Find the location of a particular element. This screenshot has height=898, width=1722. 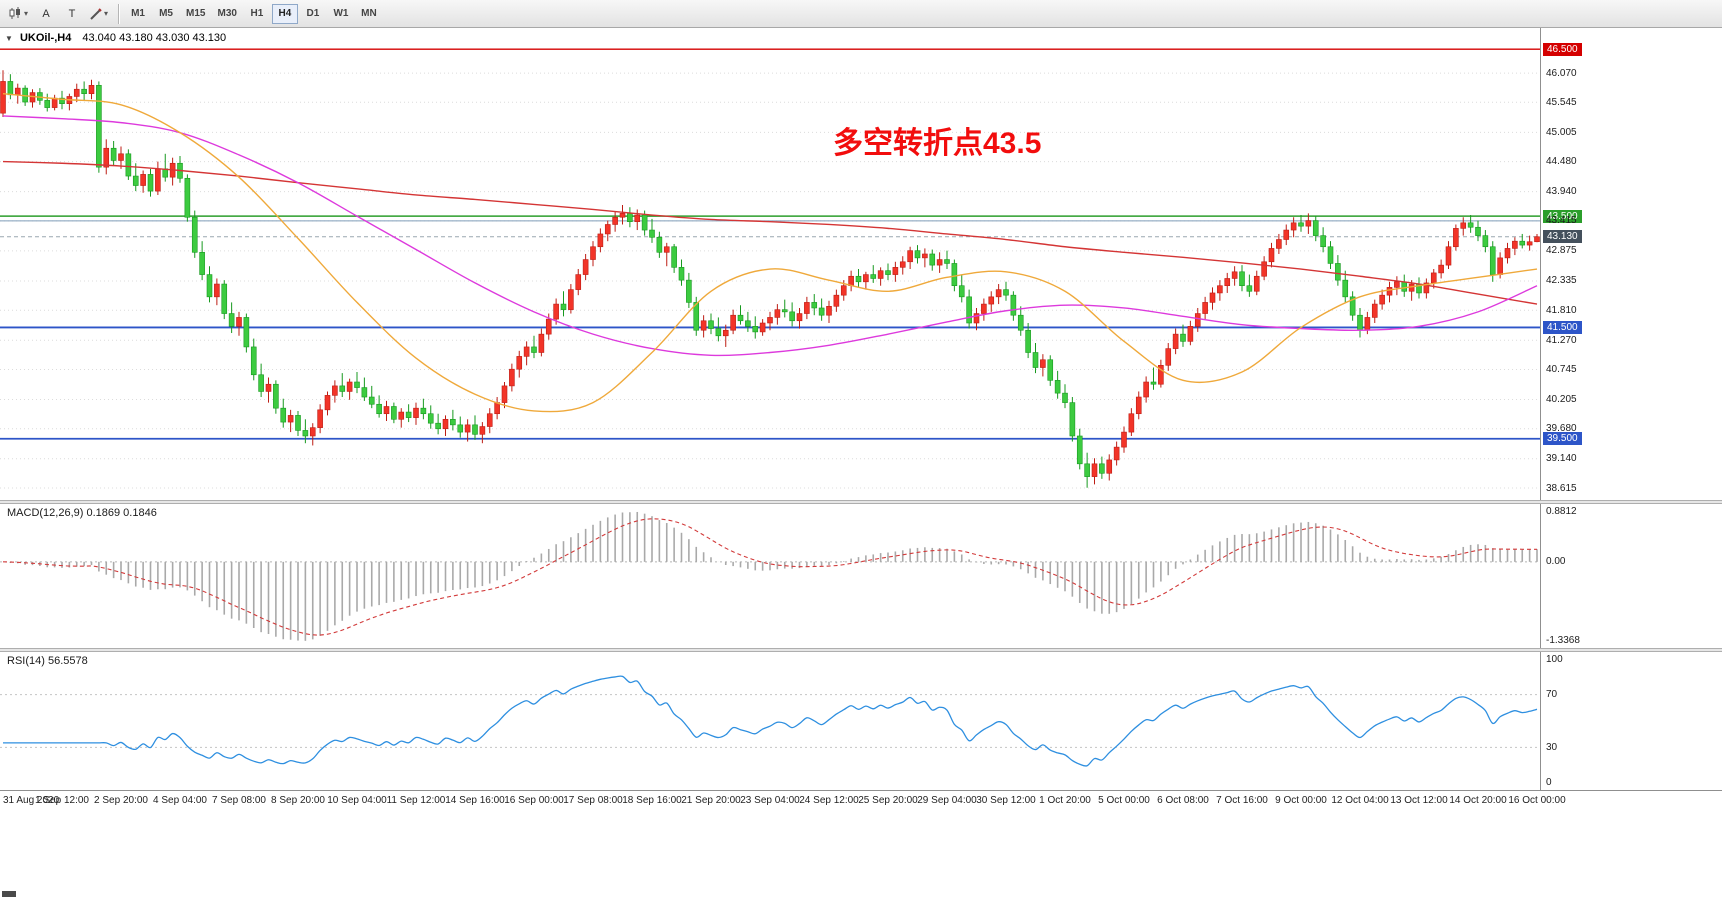

rsi-line is located at coordinates (770, 721).